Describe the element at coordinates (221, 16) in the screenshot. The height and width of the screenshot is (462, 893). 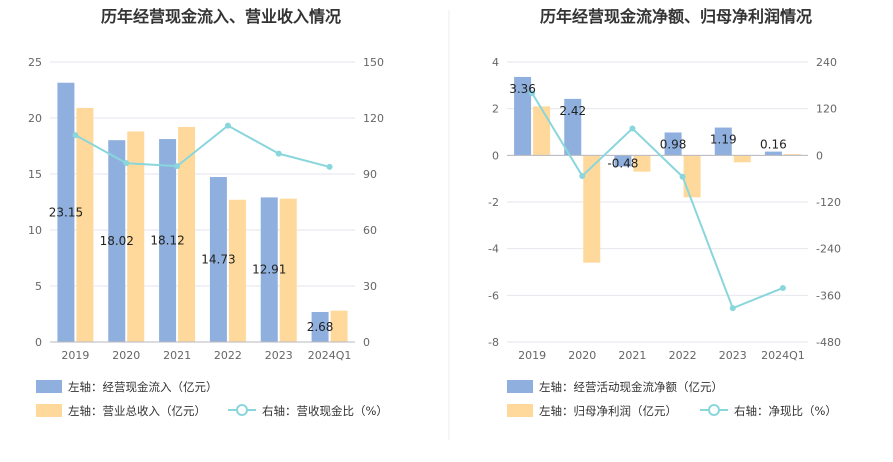
I see `chart-title: 历年经营现金流入、营业收入情况` at that location.